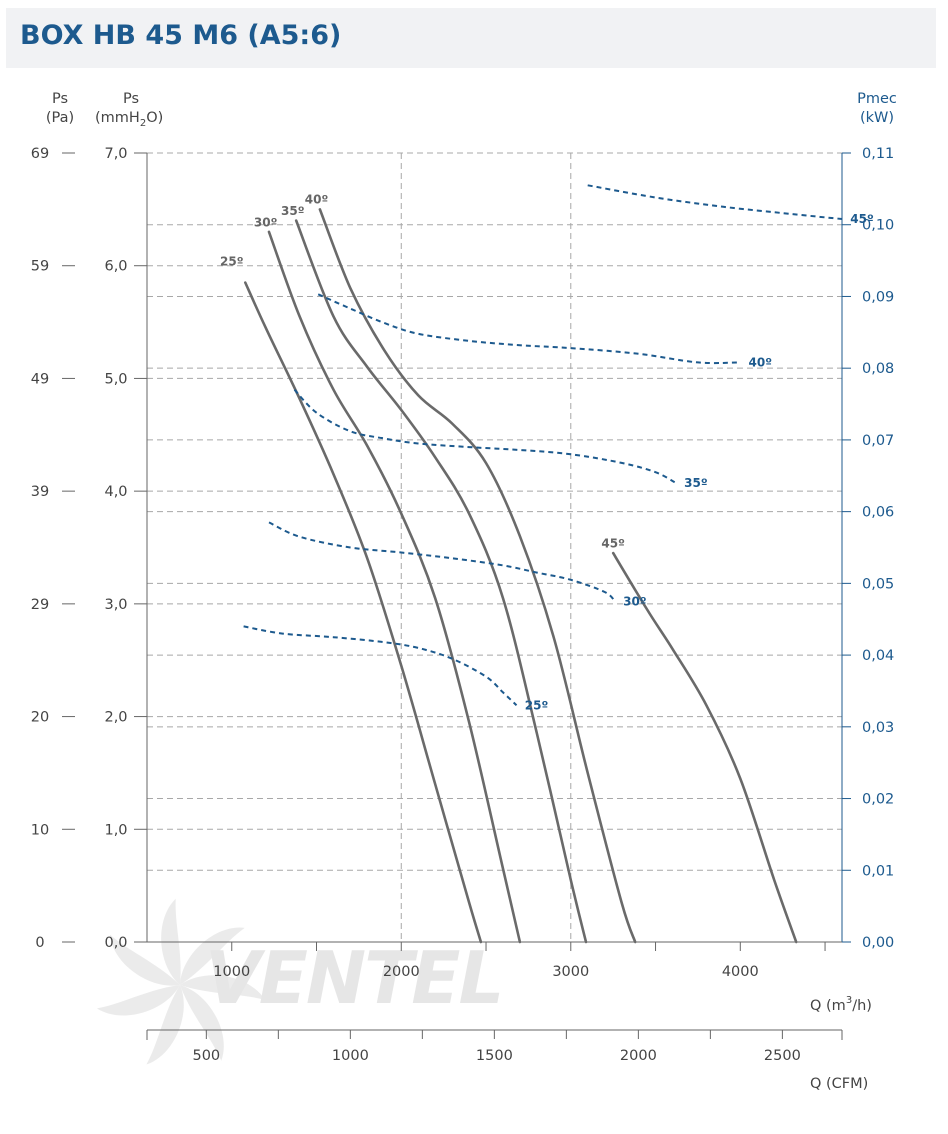  I want to click on mm-tick-label: 1,0, so click(115, 830).